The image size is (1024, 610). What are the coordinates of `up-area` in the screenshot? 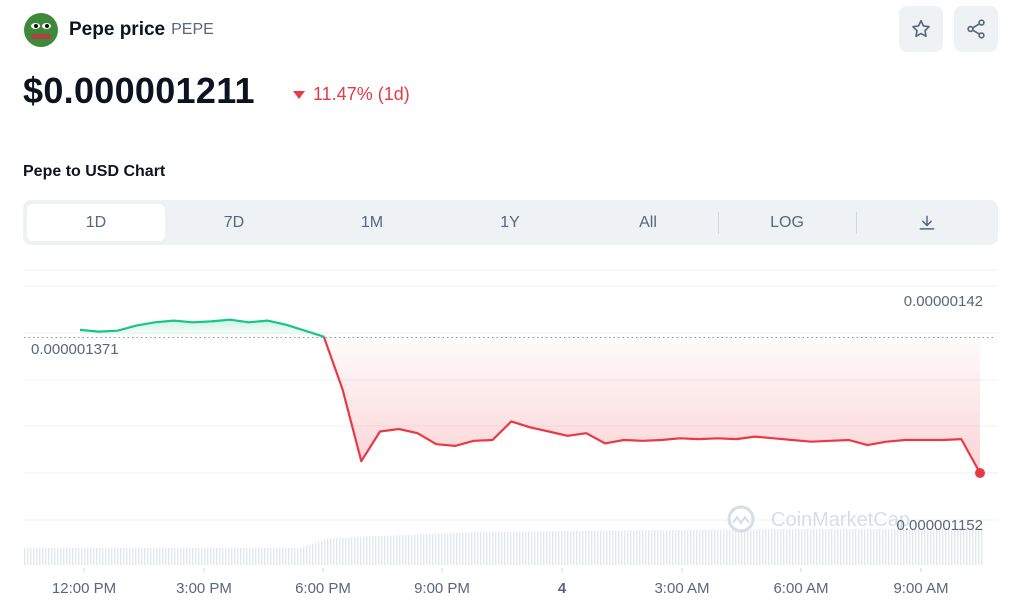 It's located at (202, 328).